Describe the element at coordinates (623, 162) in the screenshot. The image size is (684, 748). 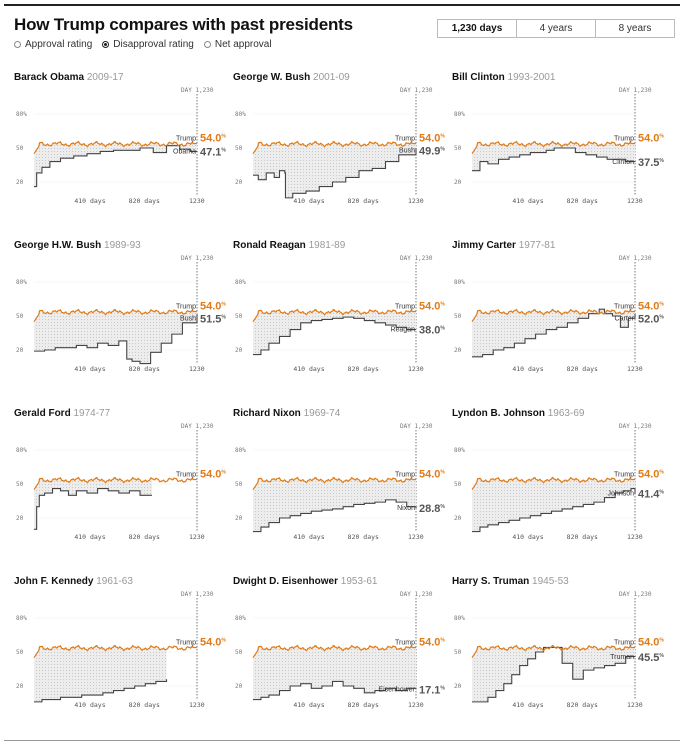
I see `president-label: Clinton` at that location.